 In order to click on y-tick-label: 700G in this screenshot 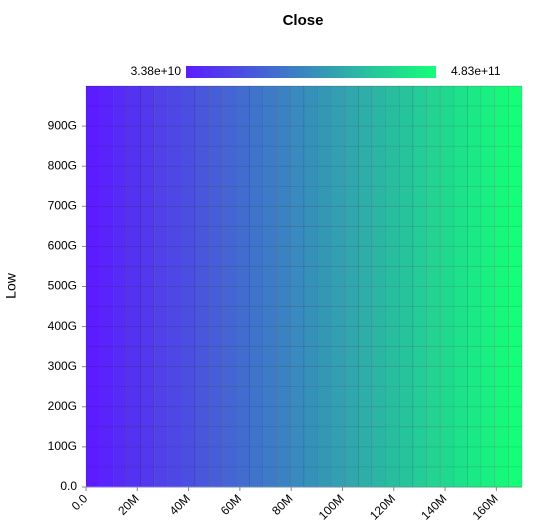, I will do `click(62, 205)`.